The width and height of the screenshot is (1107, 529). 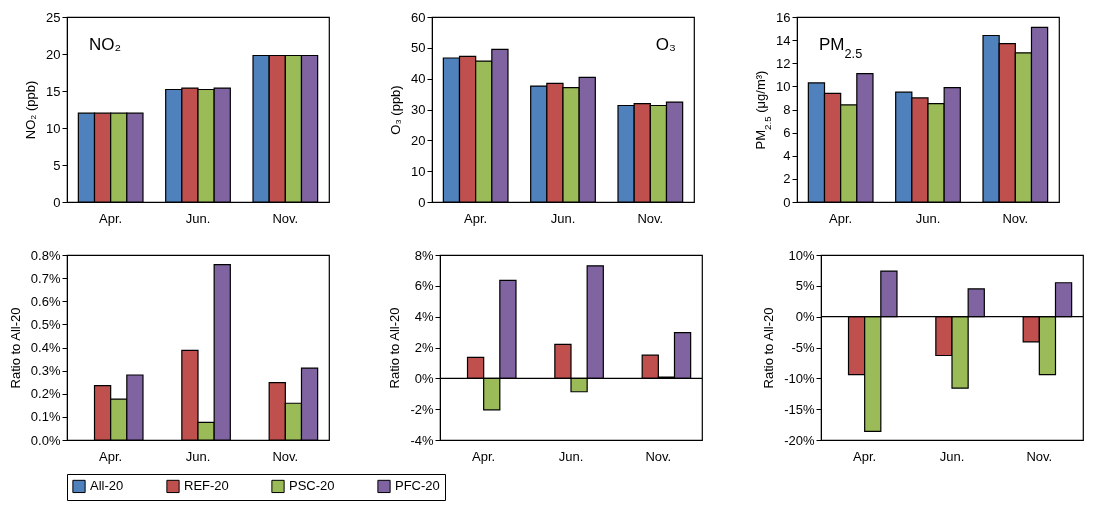 What do you see at coordinates (803, 347) in the screenshot?
I see `y-tick-label: -5%` at bounding box center [803, 347].